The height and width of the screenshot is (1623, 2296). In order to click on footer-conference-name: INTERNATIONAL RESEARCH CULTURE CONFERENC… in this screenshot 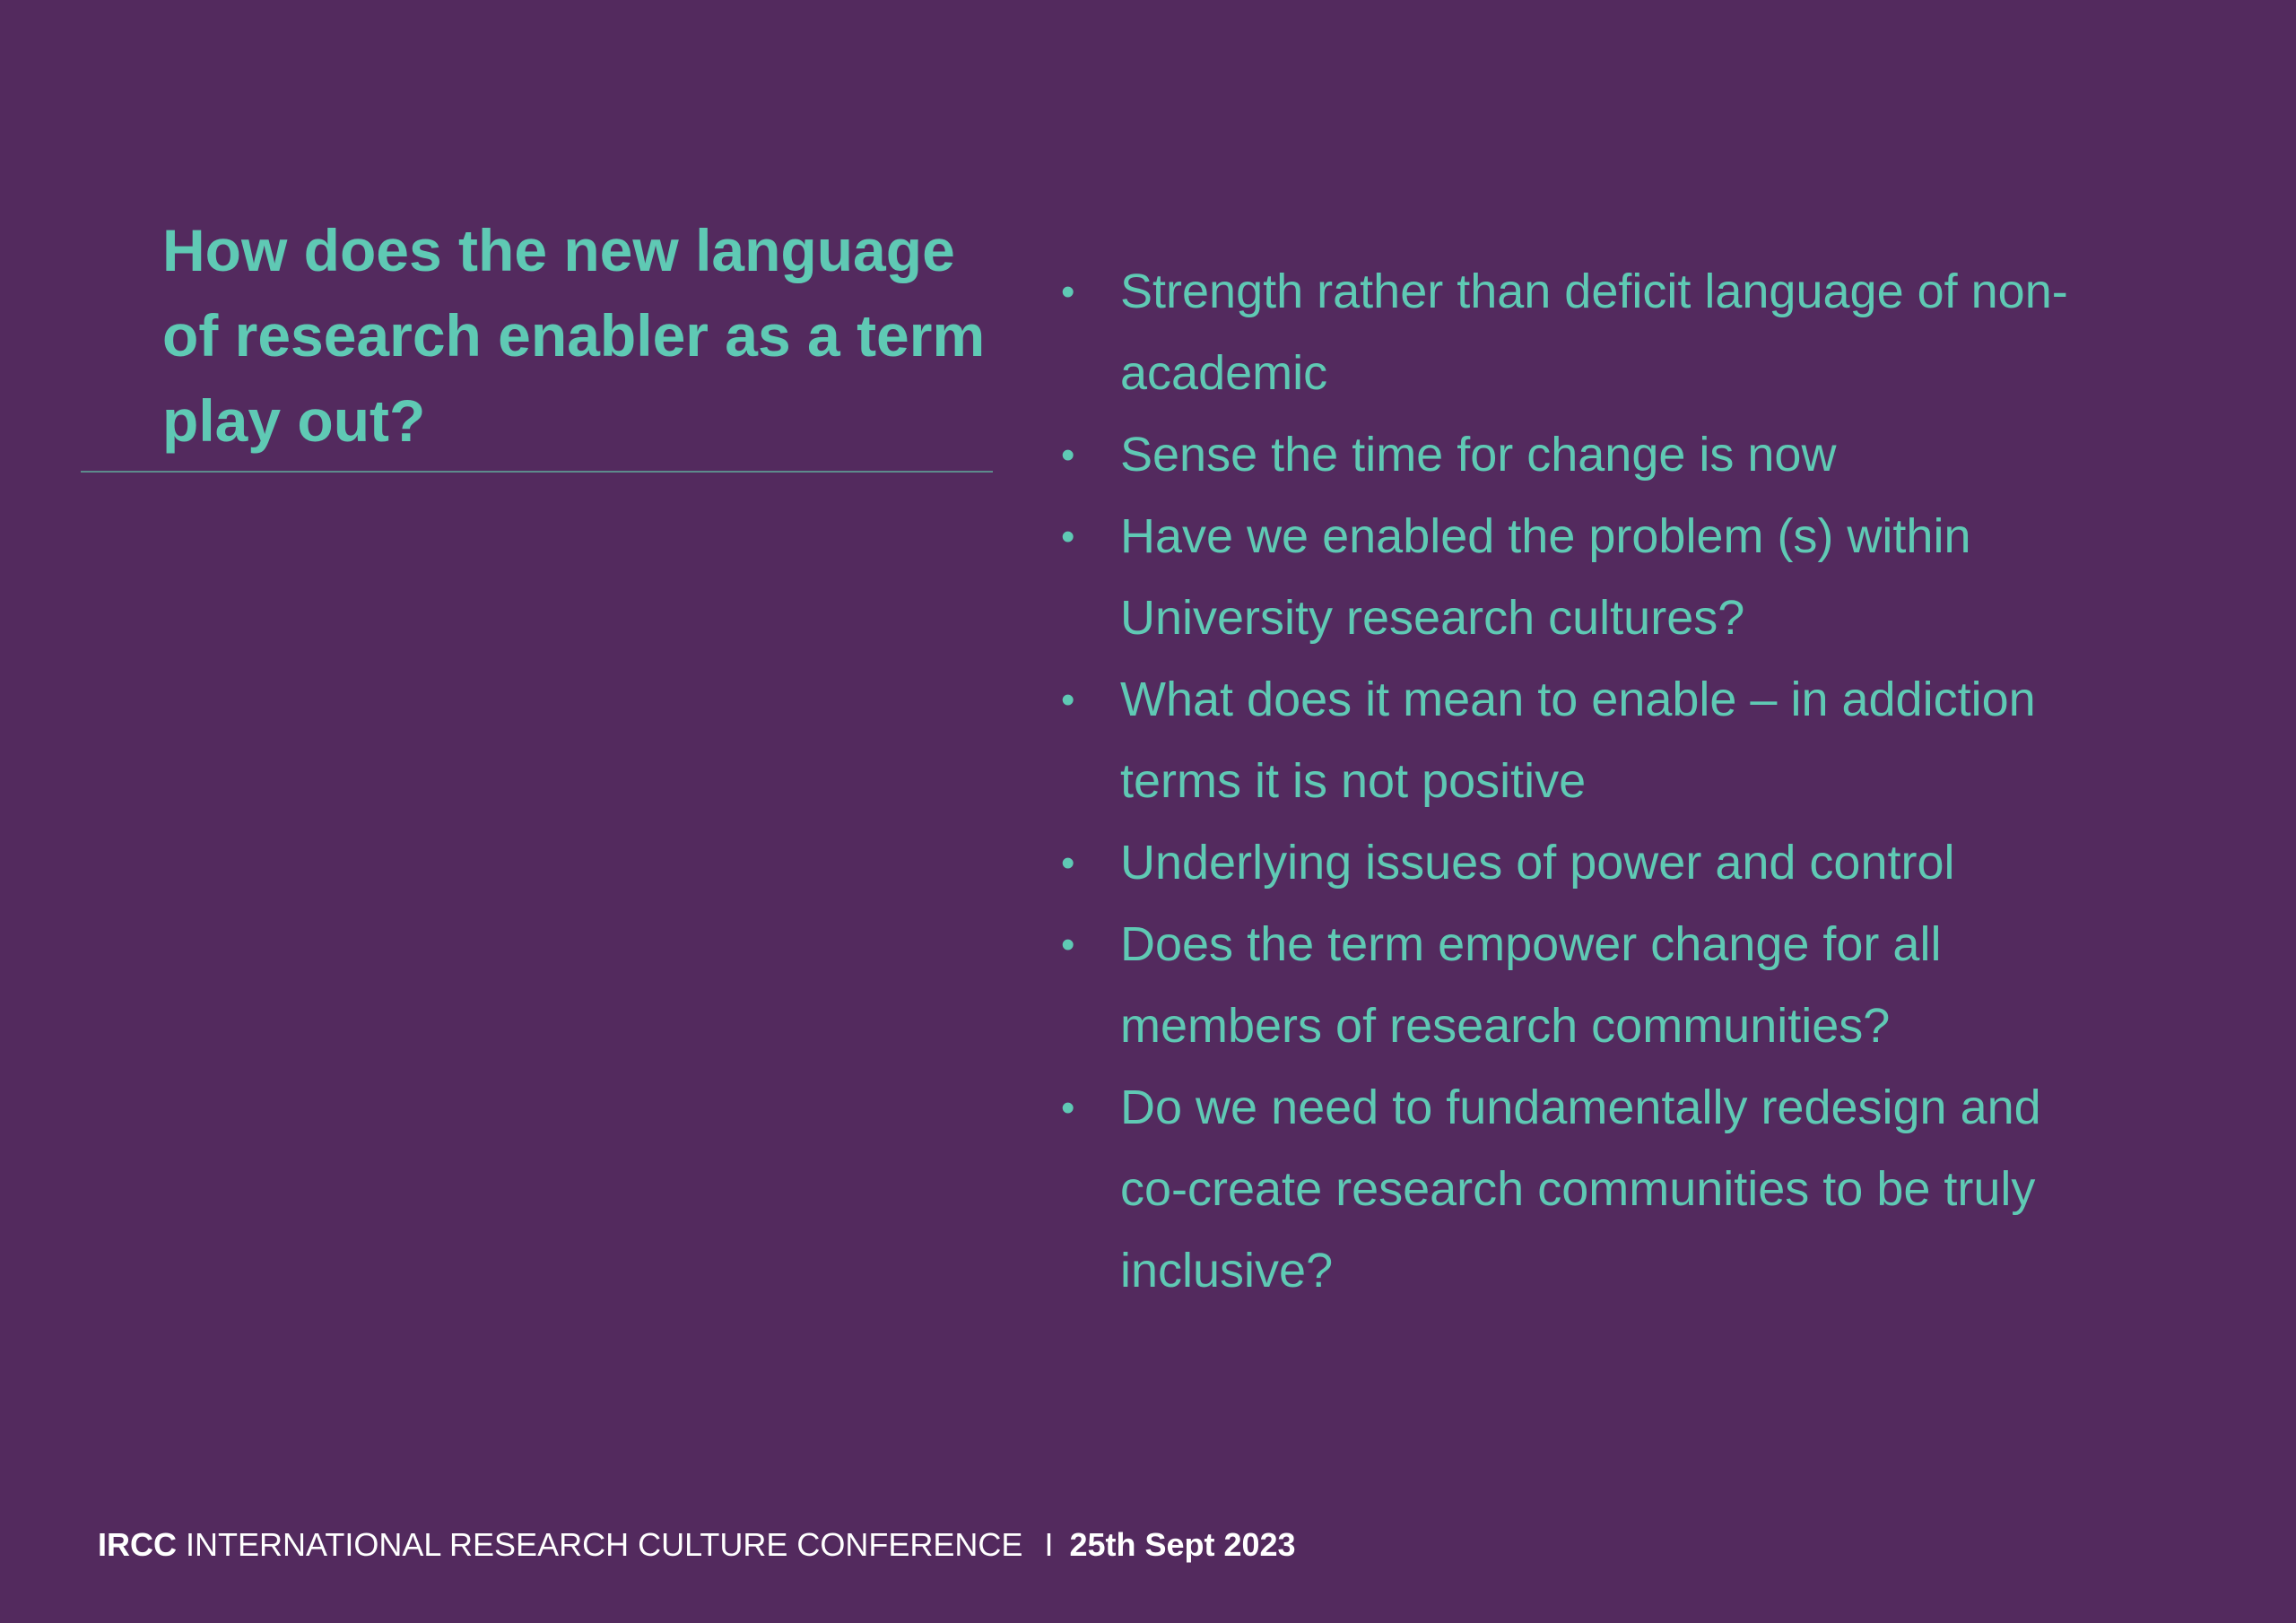, I will do `click(604, 1544)`.